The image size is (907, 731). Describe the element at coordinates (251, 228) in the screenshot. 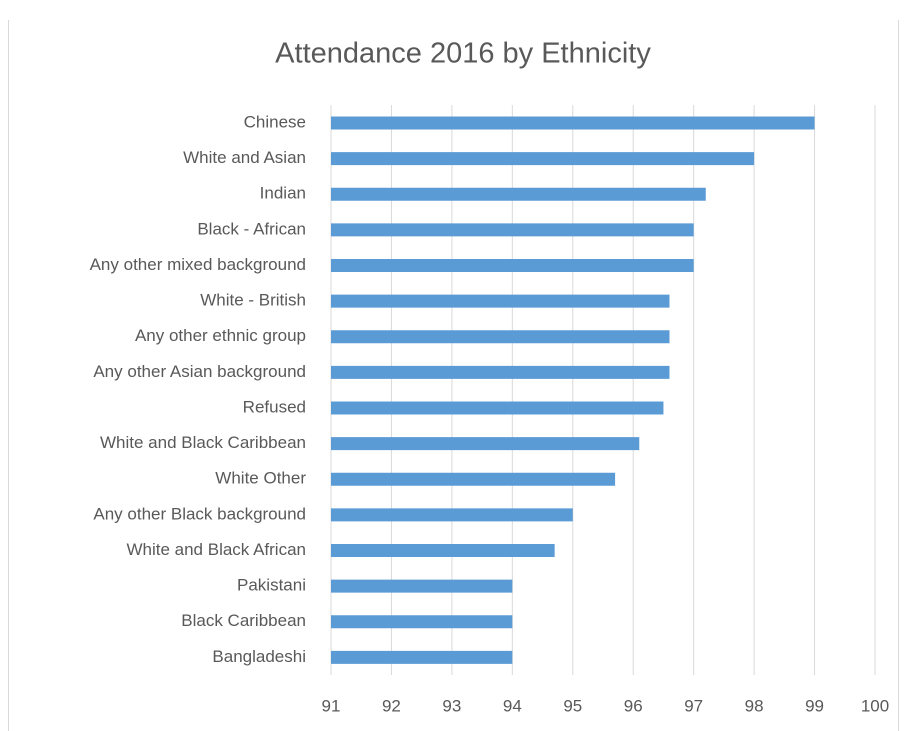

I see `y-tick-label: Black - African` at that location.